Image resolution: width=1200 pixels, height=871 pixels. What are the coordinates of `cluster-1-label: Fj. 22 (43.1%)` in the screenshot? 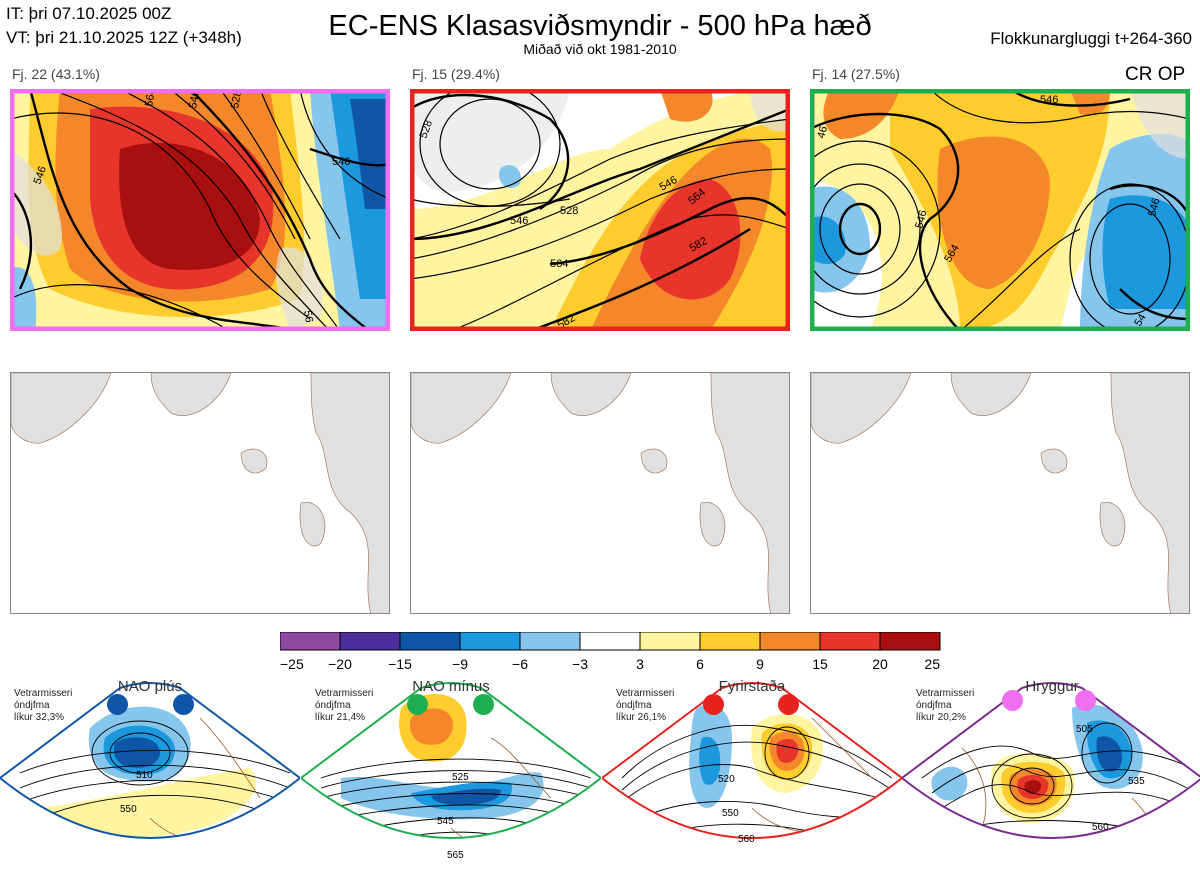 It's located at (56, 74).